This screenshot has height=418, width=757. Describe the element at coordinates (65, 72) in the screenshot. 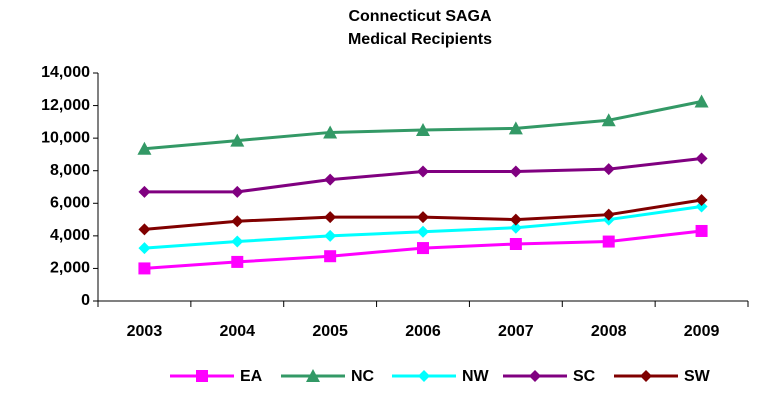

I see `y-tick-label: 14,000` at that location.